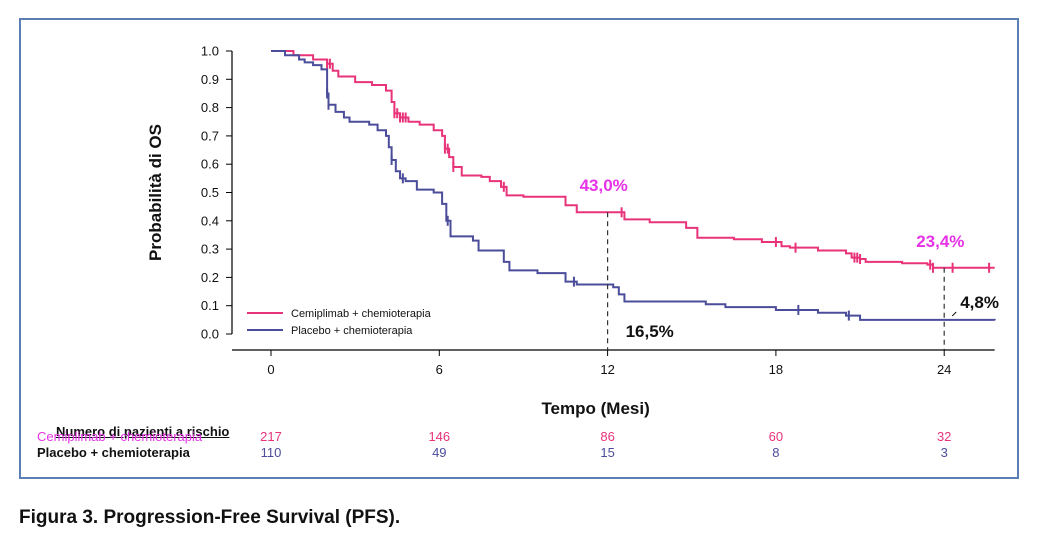  What do you see at coordinates (271, 452) in the screenshot?
I see `risk-cell: 110` at bounding box center [271, 452].